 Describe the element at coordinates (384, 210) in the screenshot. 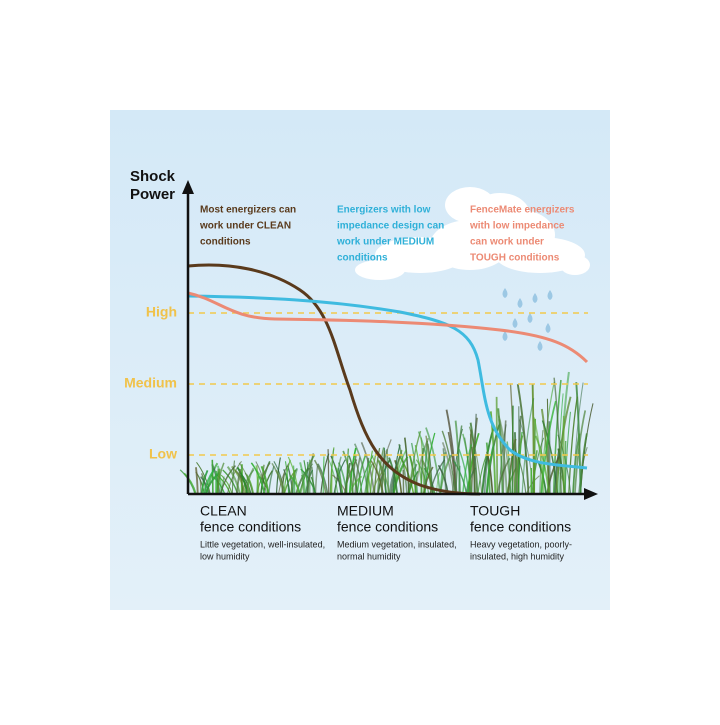

I see `annotation: Energizers with low` at that location.